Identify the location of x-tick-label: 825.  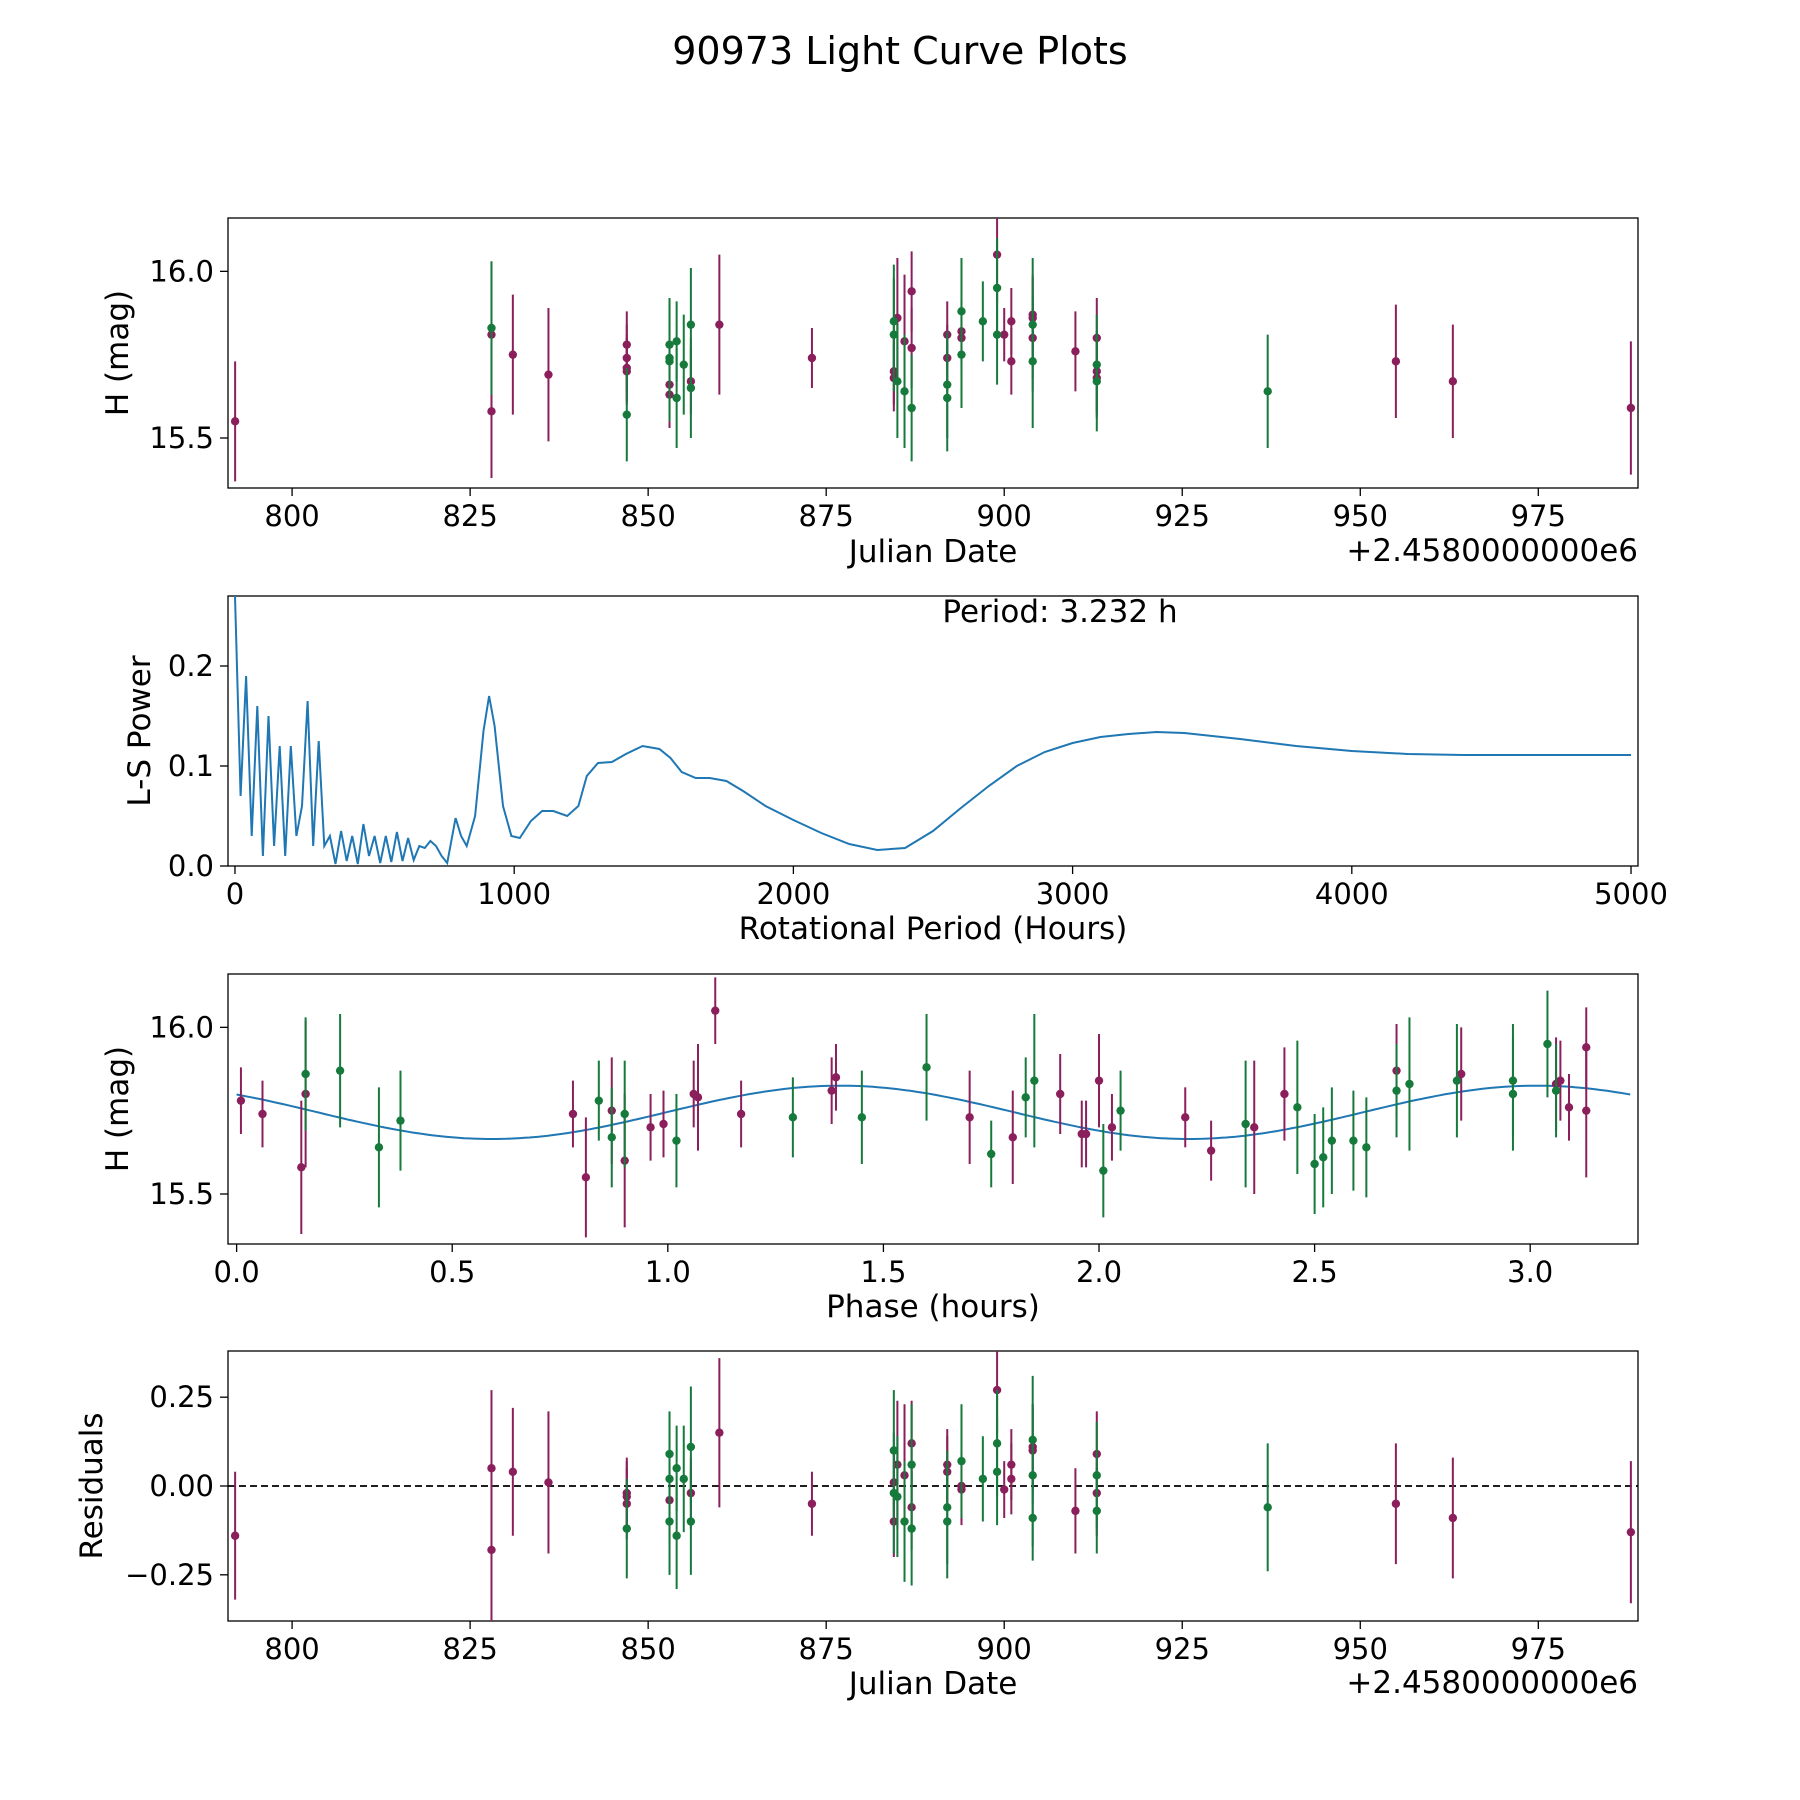
(469, 516).